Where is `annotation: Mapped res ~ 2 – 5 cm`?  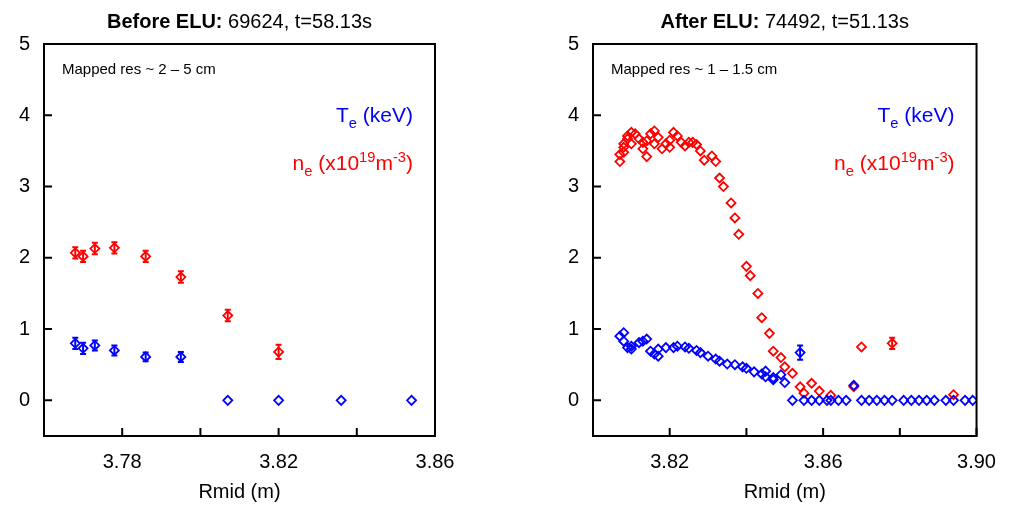
annotation: Mapped res ~ 2 – 5 cm is located at coordinates (139, 69).